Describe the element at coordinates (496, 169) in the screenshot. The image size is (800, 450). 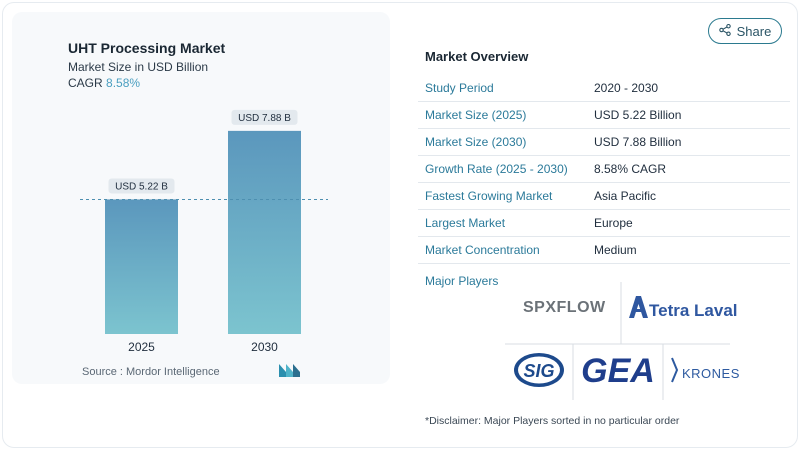
I see `overview-label: Growth Rate (2025 - 2030)` at that location.